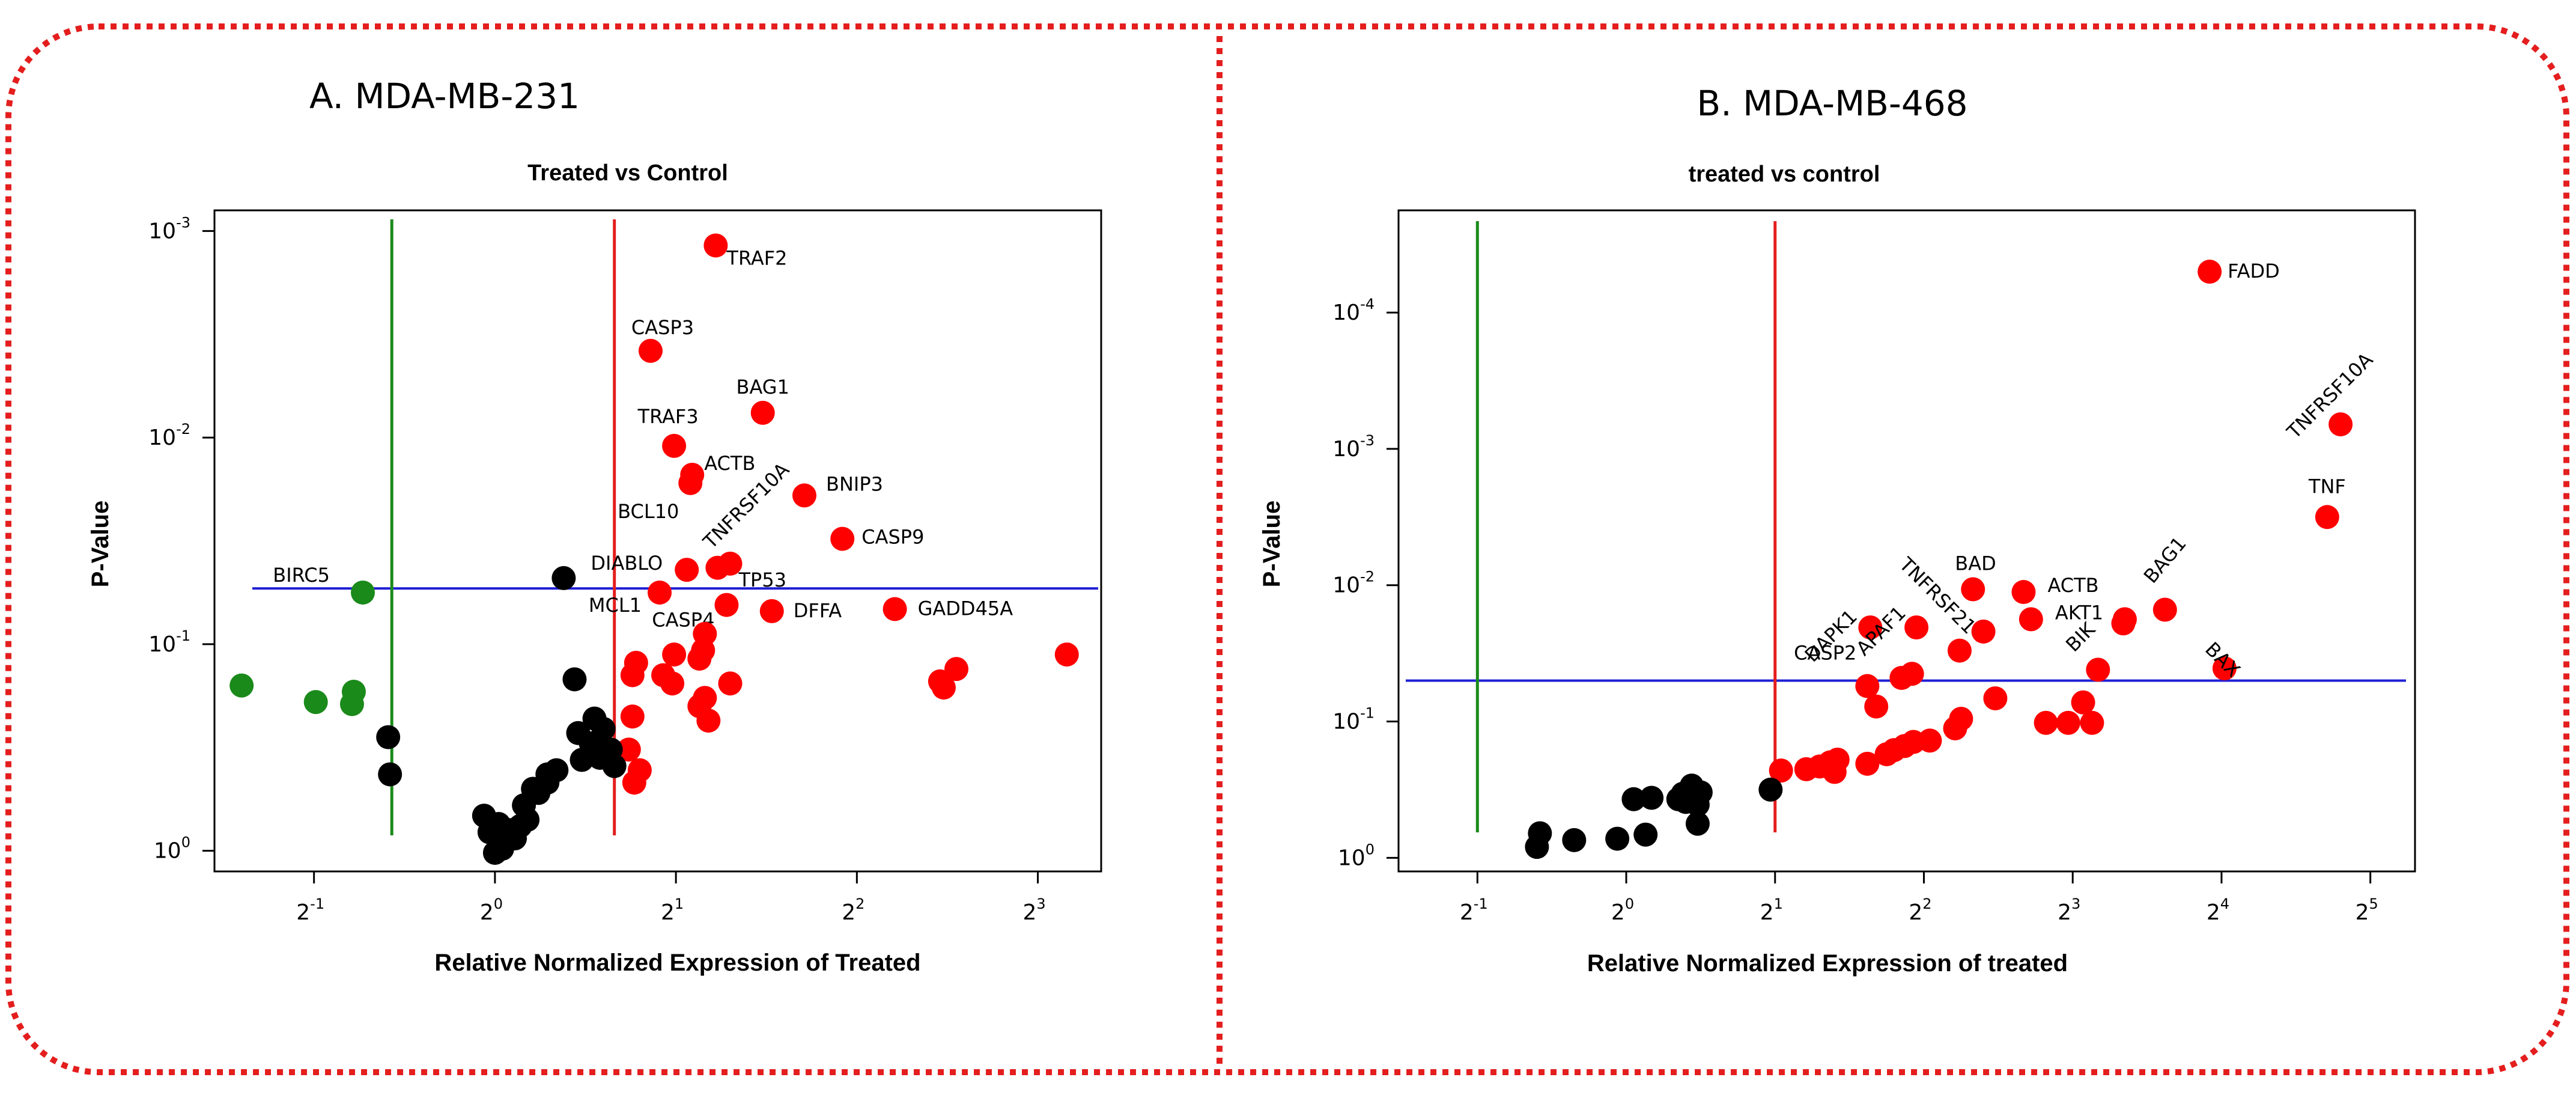 The height and width of the screenshot is (1095, 2576). I want to click on chart-b-data-point-actb, so click(2024, 592).